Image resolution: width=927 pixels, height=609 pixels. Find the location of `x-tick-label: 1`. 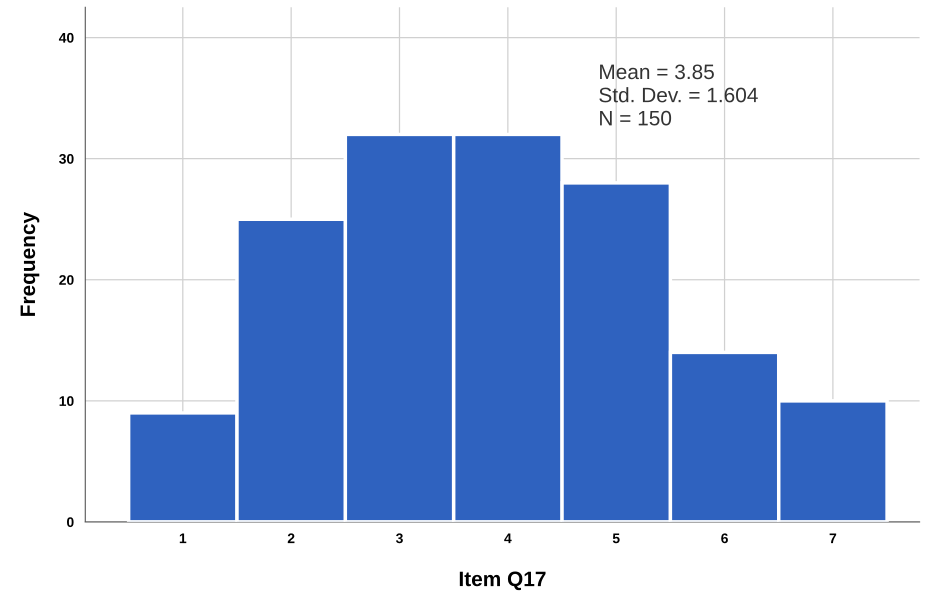

x-tick-label: 1 is located at coordinates (183, 539).